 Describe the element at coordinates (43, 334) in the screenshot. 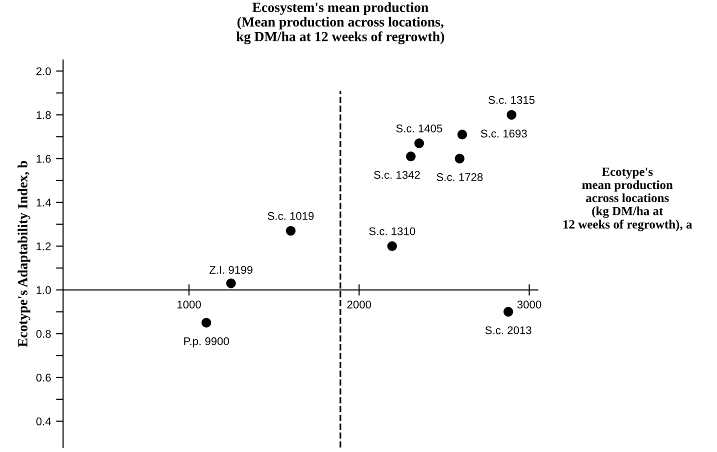

I see `y-tick-label: 0.8` at that location.